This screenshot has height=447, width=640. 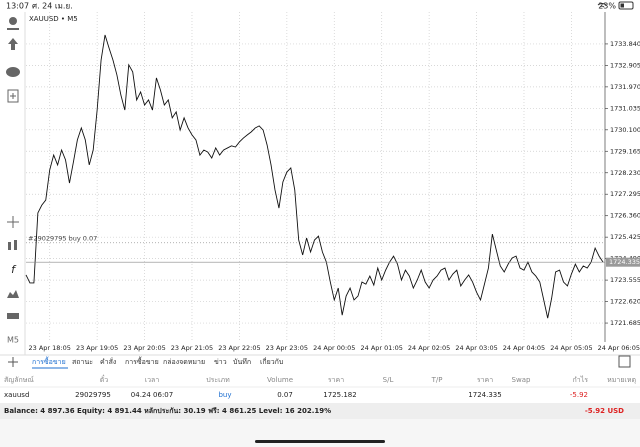 I want to click on cell-time: 04.24 06:07, so click(x=152, y=395).